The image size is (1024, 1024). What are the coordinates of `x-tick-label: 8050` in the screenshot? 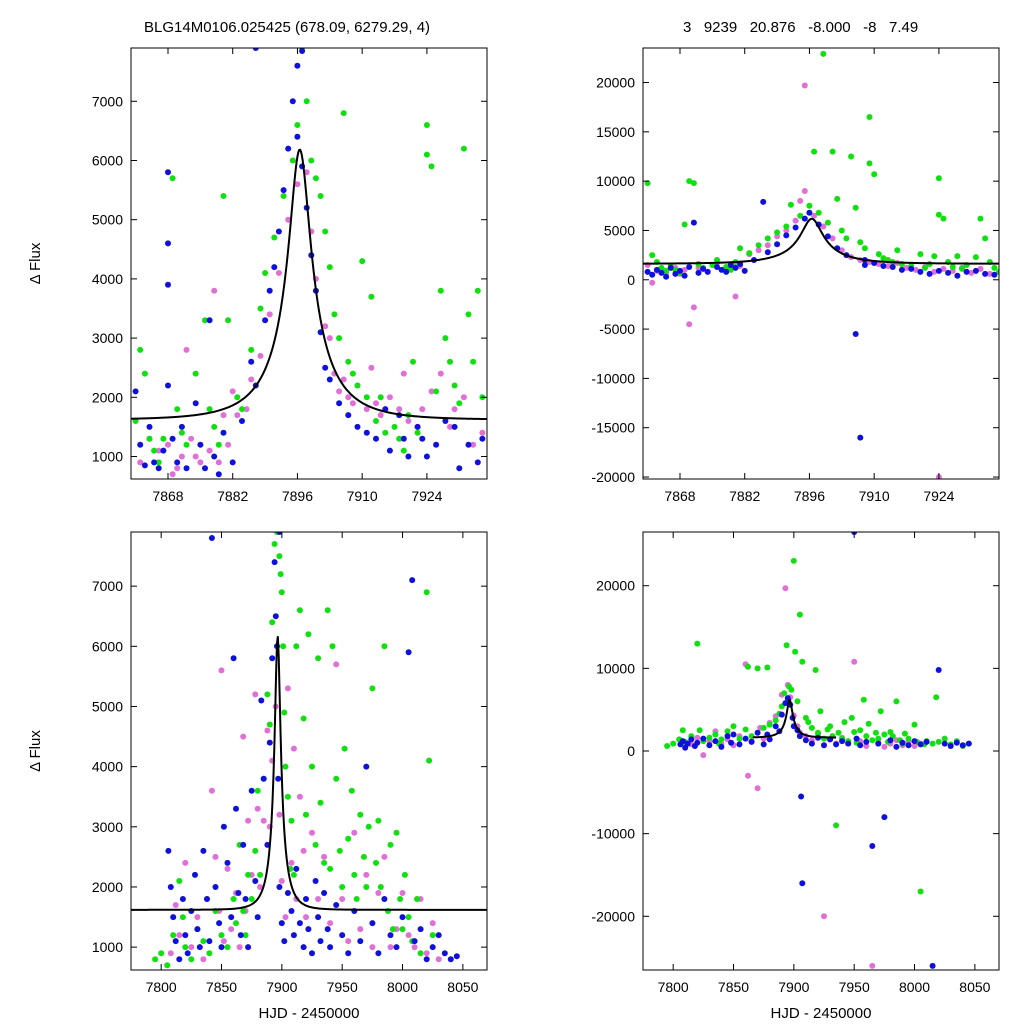 It's located at (462, 987).